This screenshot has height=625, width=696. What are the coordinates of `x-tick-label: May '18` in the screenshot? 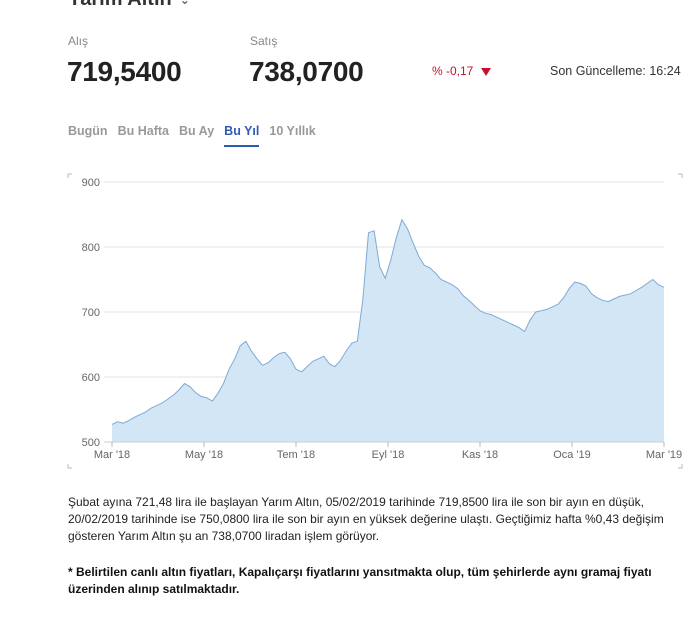 It's located at (204, 455).